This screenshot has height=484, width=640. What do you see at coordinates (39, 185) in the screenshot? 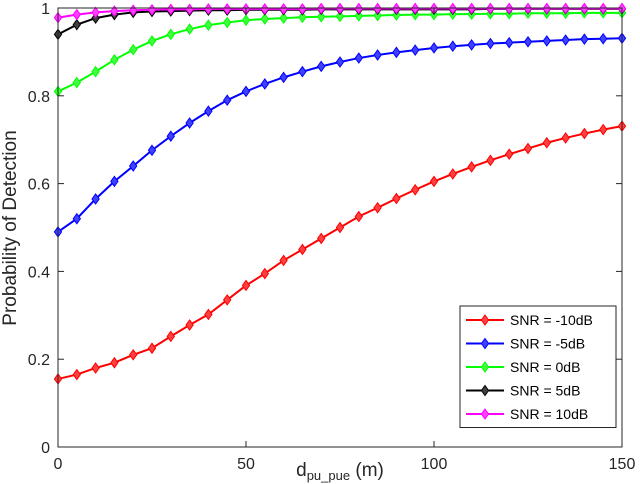
I see `y-tick-label-3: 0.6` at bounding box center [39, 185].